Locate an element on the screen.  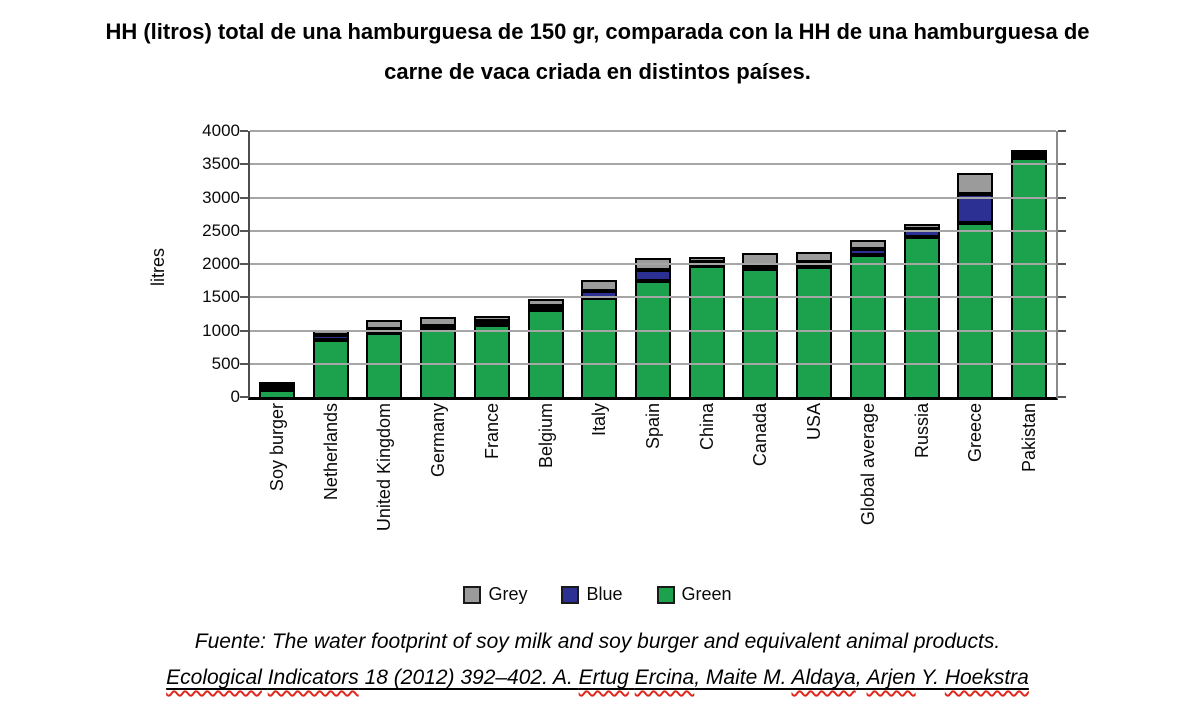
y-tick-label: 4000 is located at coordinates (221, 130).